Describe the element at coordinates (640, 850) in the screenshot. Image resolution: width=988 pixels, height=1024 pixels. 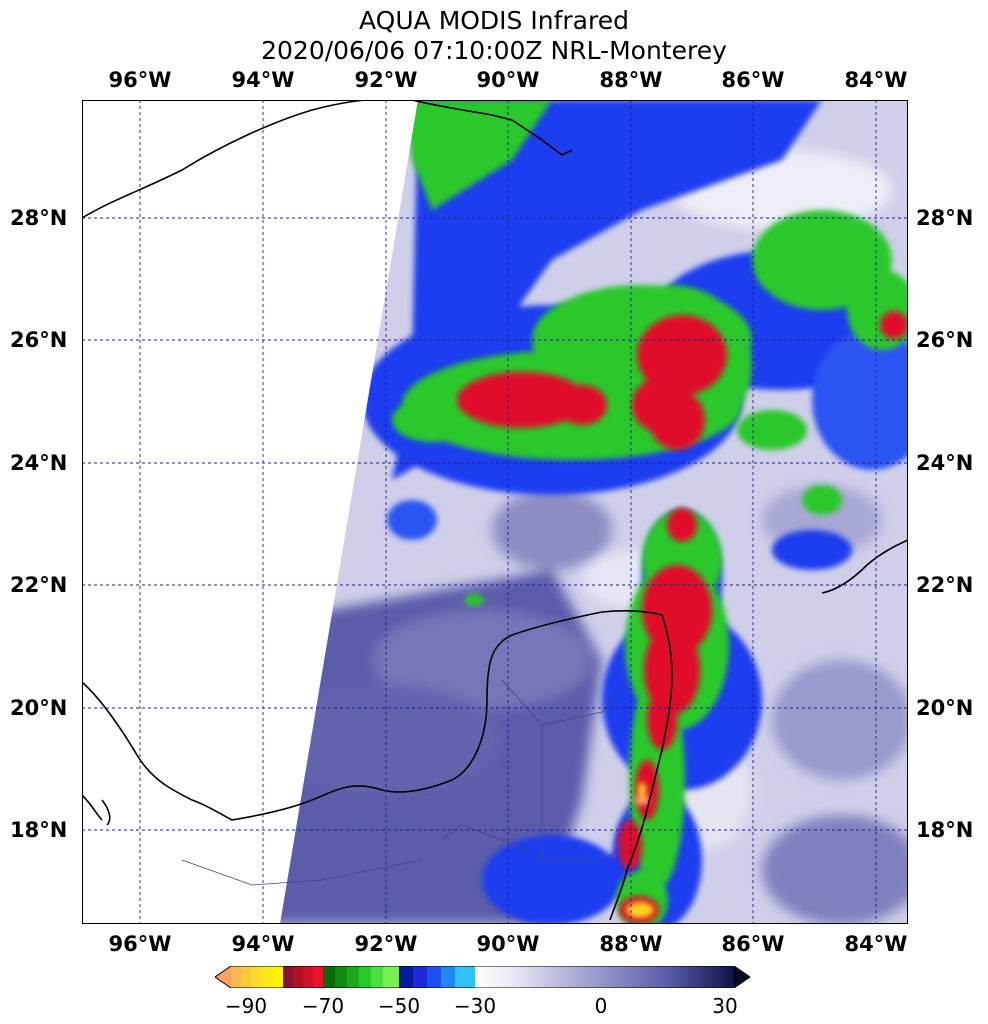
I see `coldest-cloud-yellow` at that location.